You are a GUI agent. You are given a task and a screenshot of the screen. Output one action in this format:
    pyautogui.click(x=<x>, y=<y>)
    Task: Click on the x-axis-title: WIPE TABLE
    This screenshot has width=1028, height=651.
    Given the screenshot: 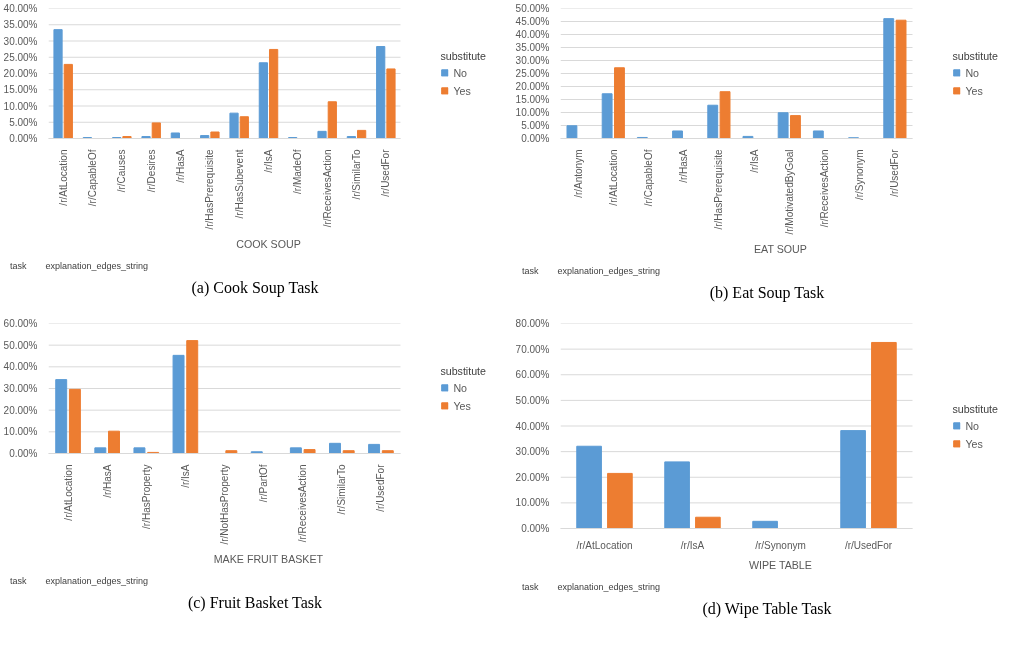 What is the action you would take?
    pyautogui.click(x=780, y=564)
    